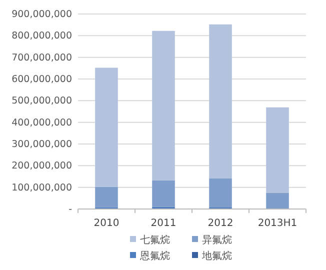 Image resolution: width=326 pixels, height=270 pixels. I want to click on legend-label: 异氟烷, so click(217, 240).